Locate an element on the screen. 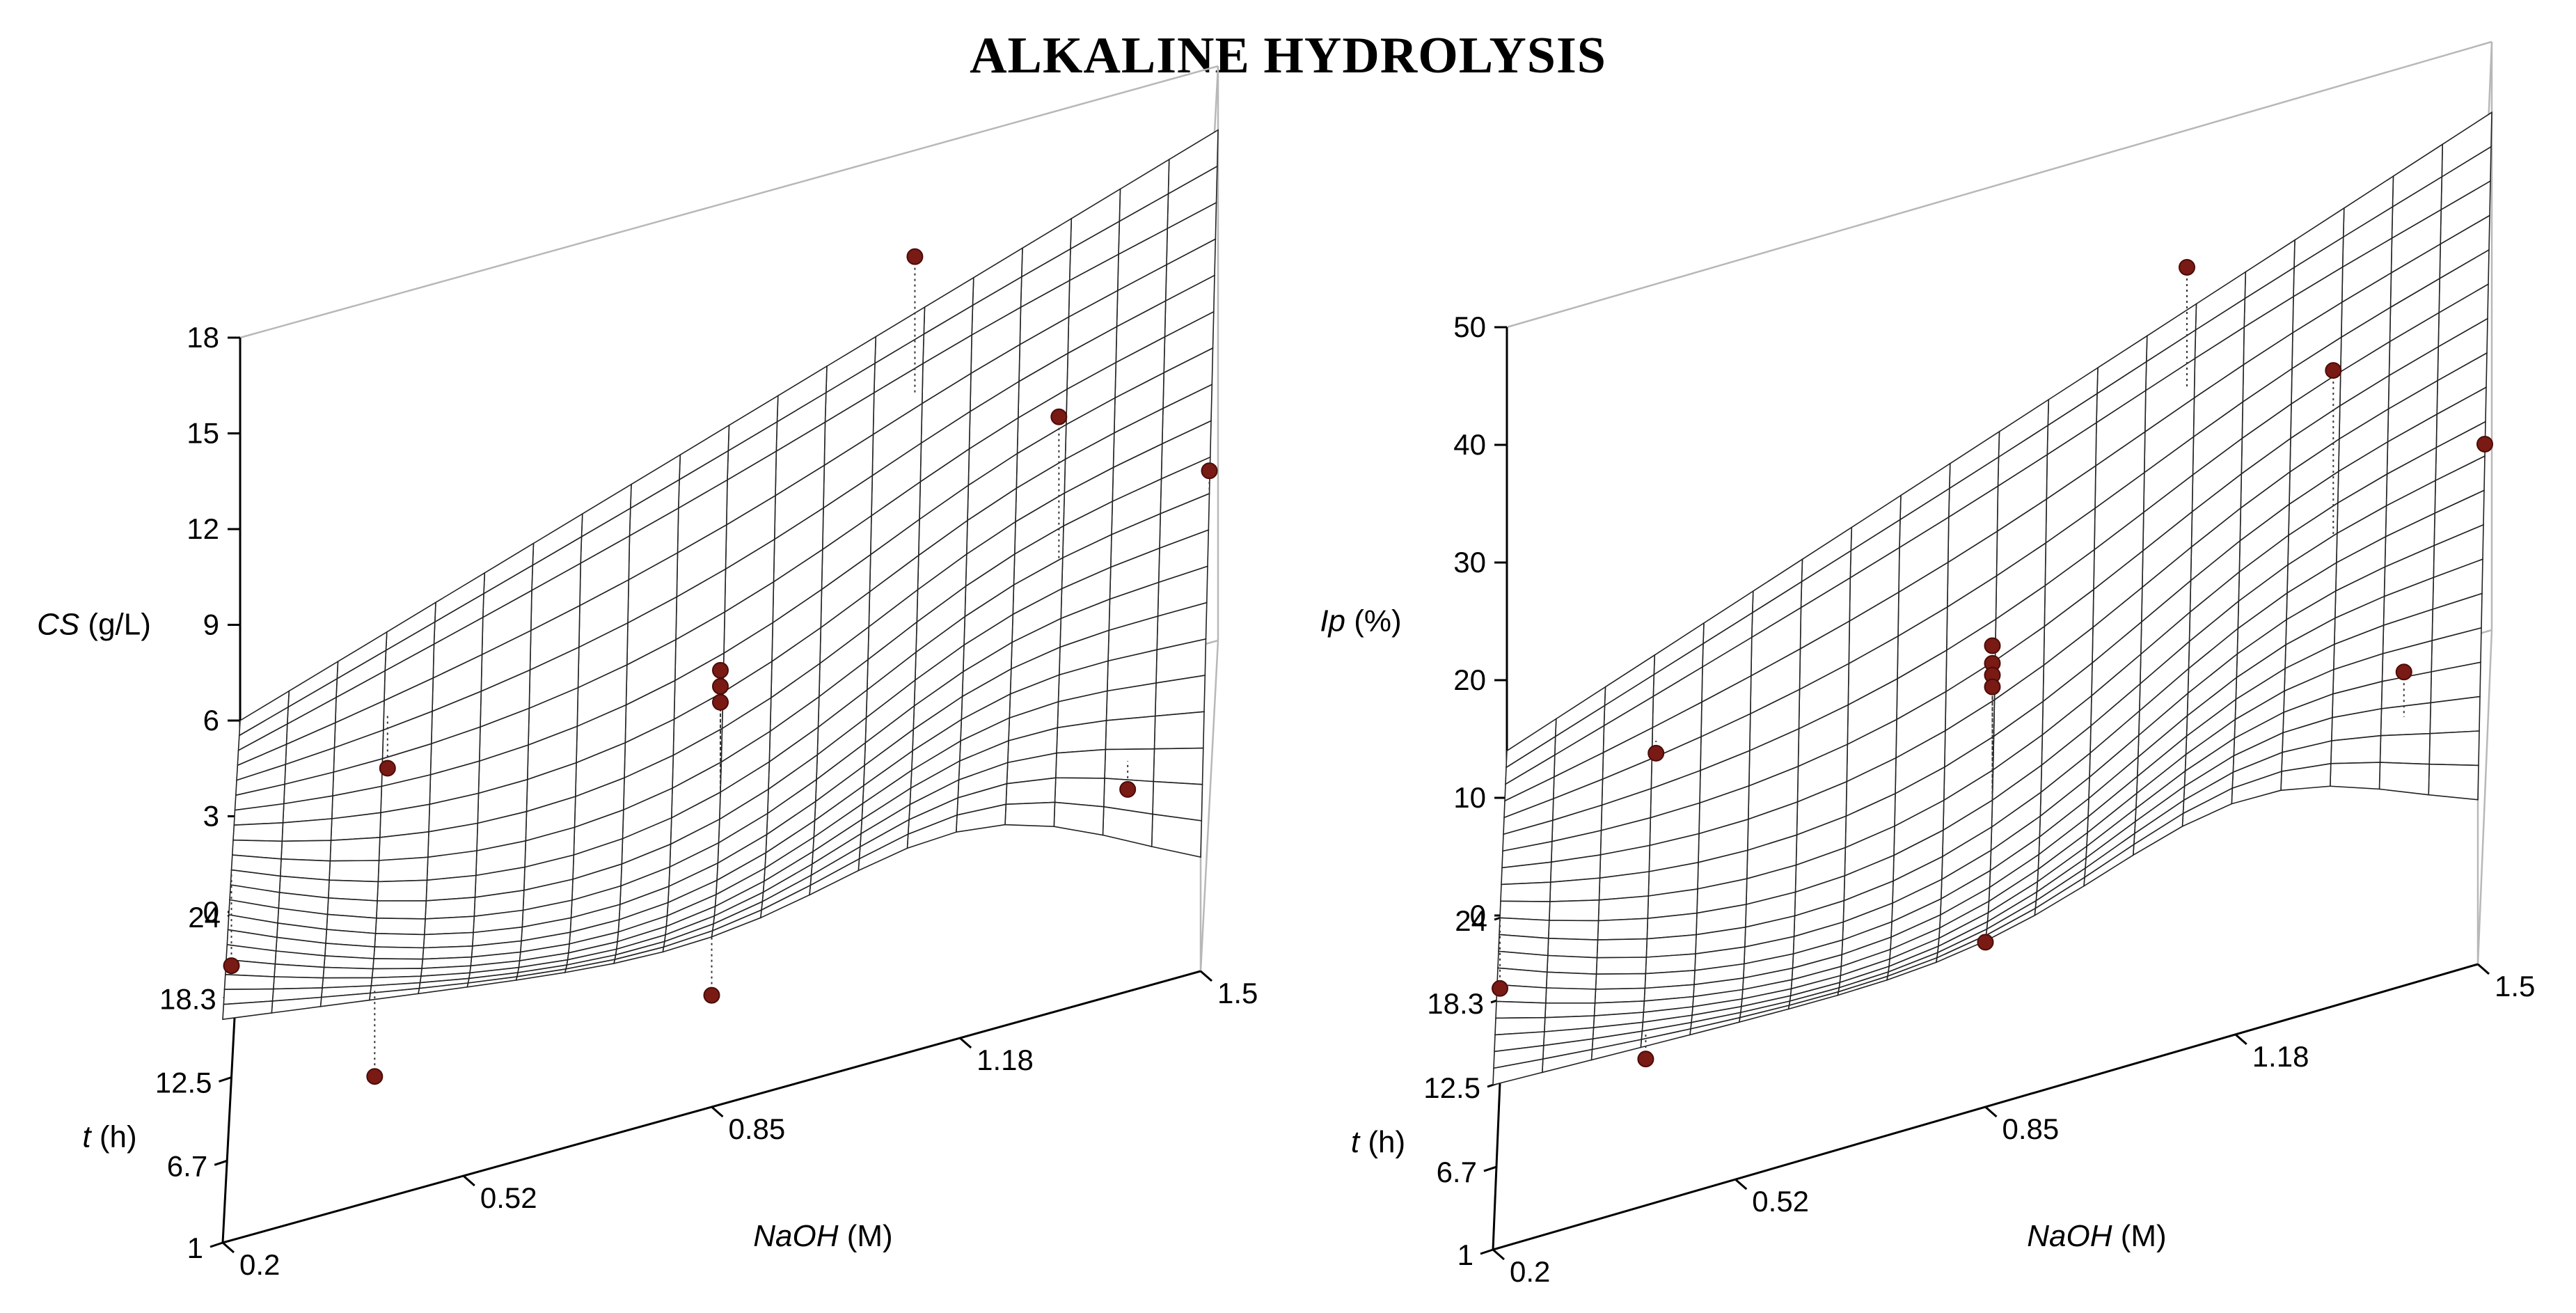 The width and height of the screenshot is (2576, 1313). z-tick-label: 6 is located at coordinates (211, 720).